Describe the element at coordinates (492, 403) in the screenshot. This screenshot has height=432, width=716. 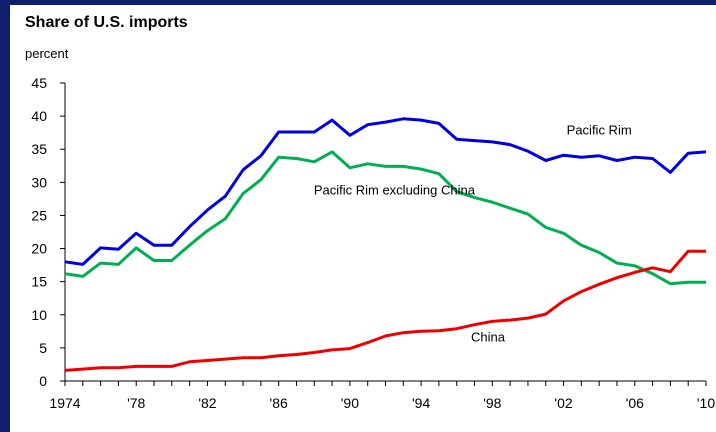
I see `x-tick-label: '98` at that location.